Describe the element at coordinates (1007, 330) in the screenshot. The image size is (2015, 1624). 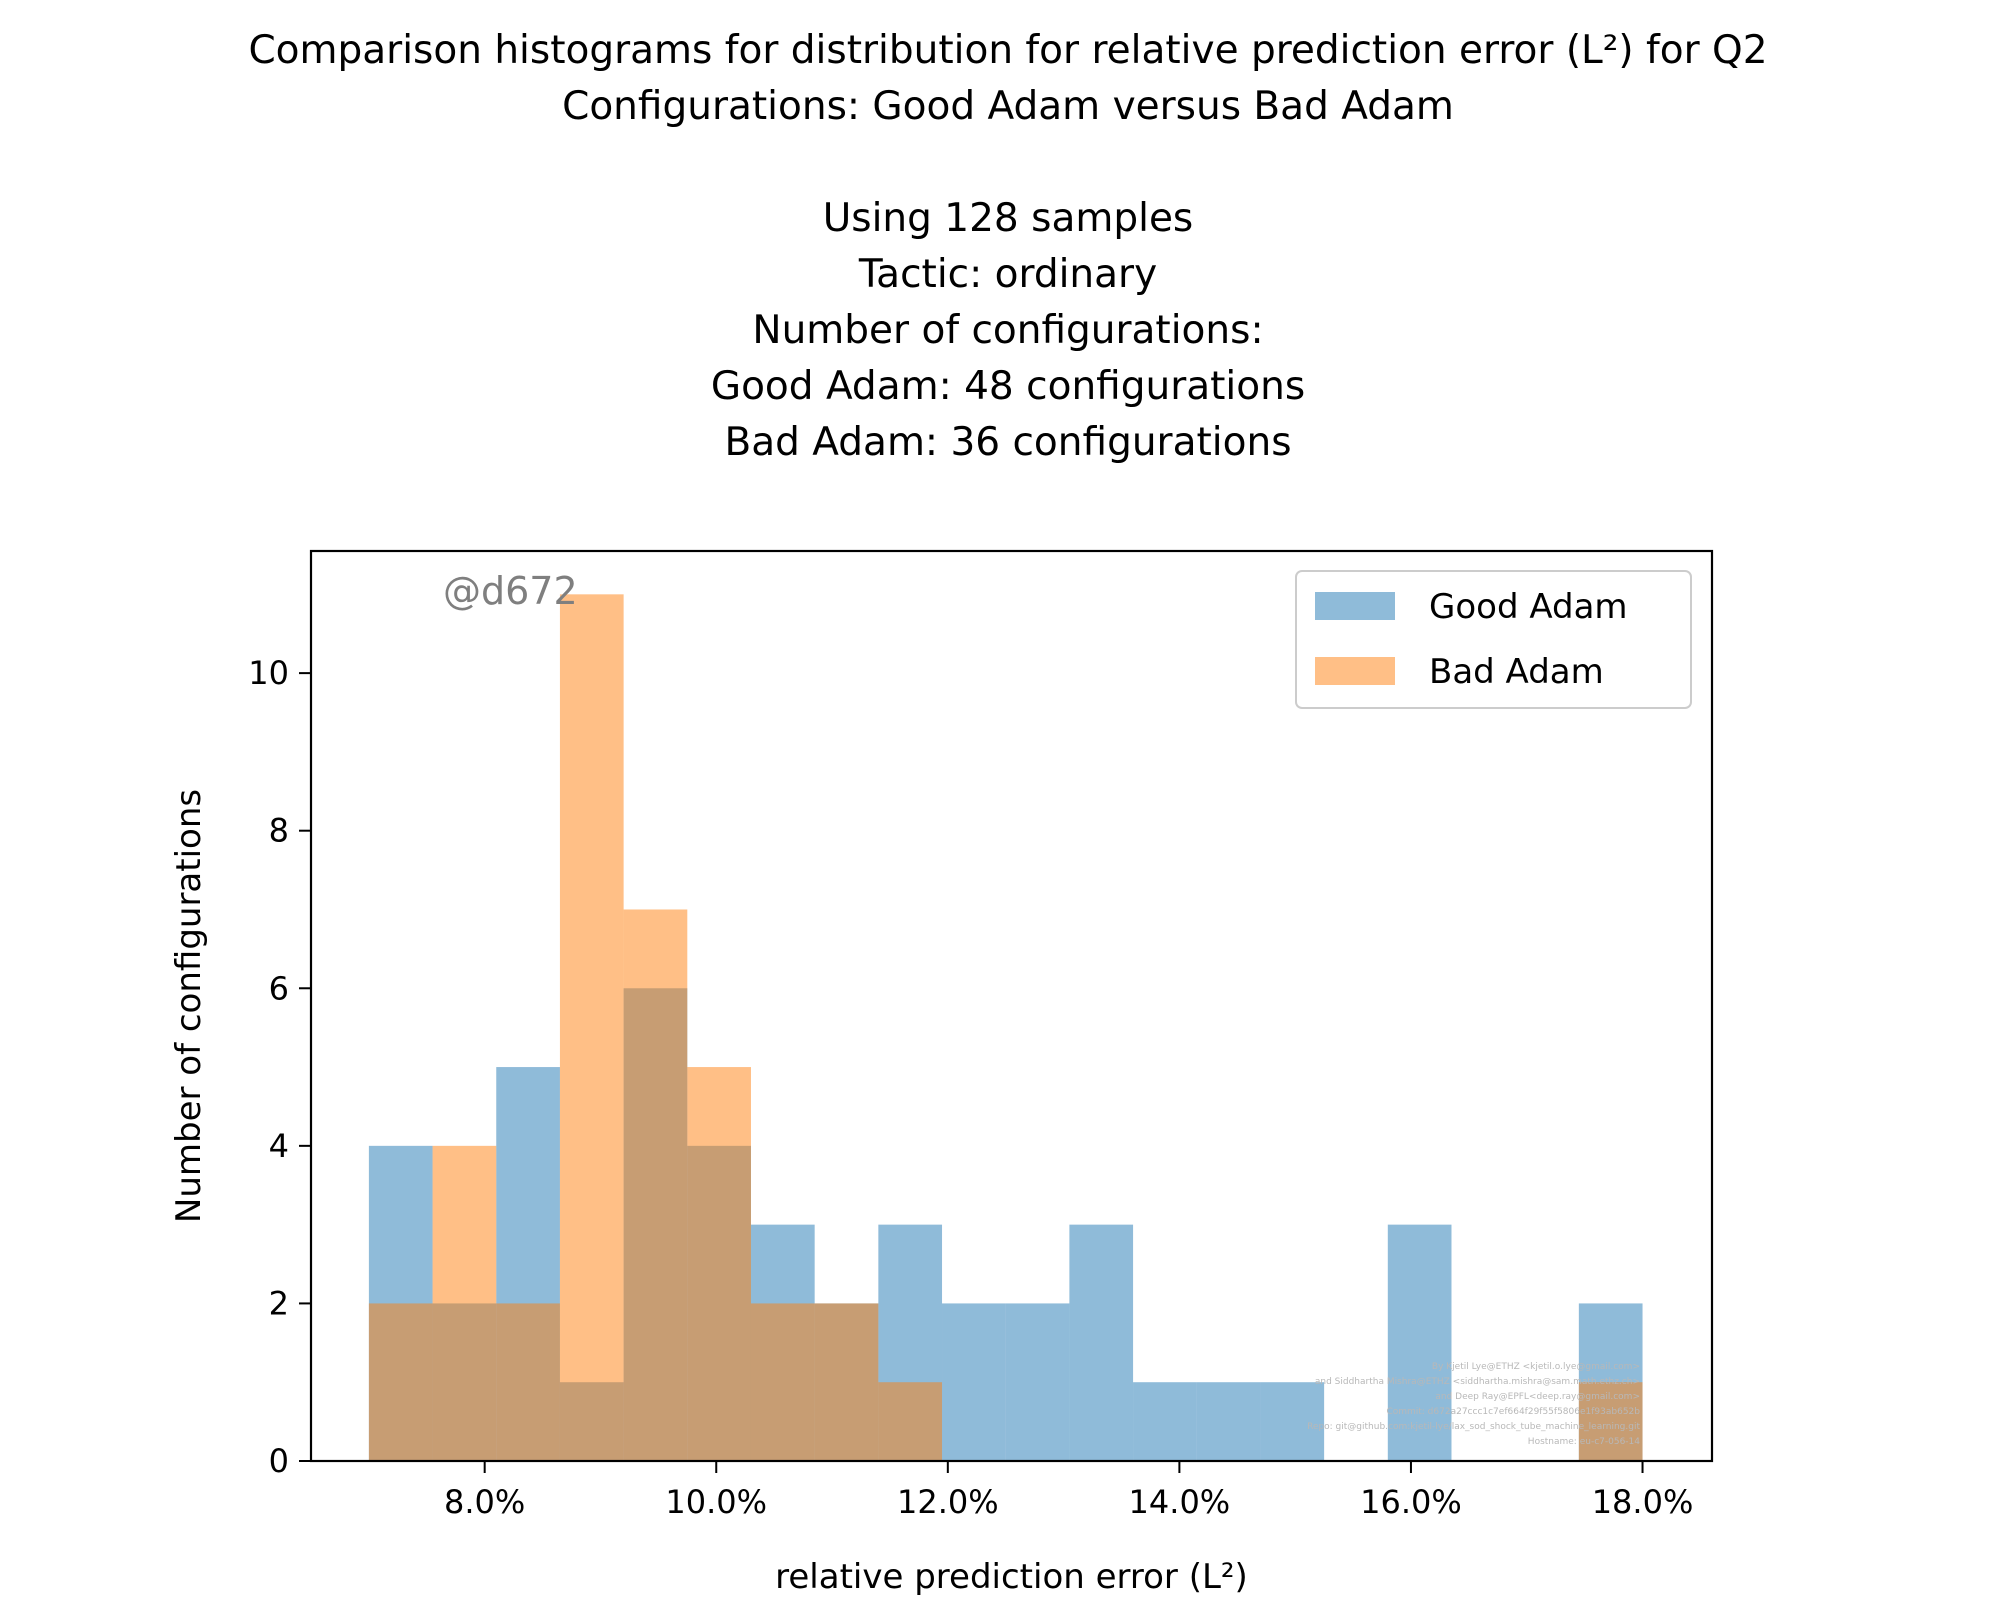
I see `chart-title-line: Number of configurations:` at that location.